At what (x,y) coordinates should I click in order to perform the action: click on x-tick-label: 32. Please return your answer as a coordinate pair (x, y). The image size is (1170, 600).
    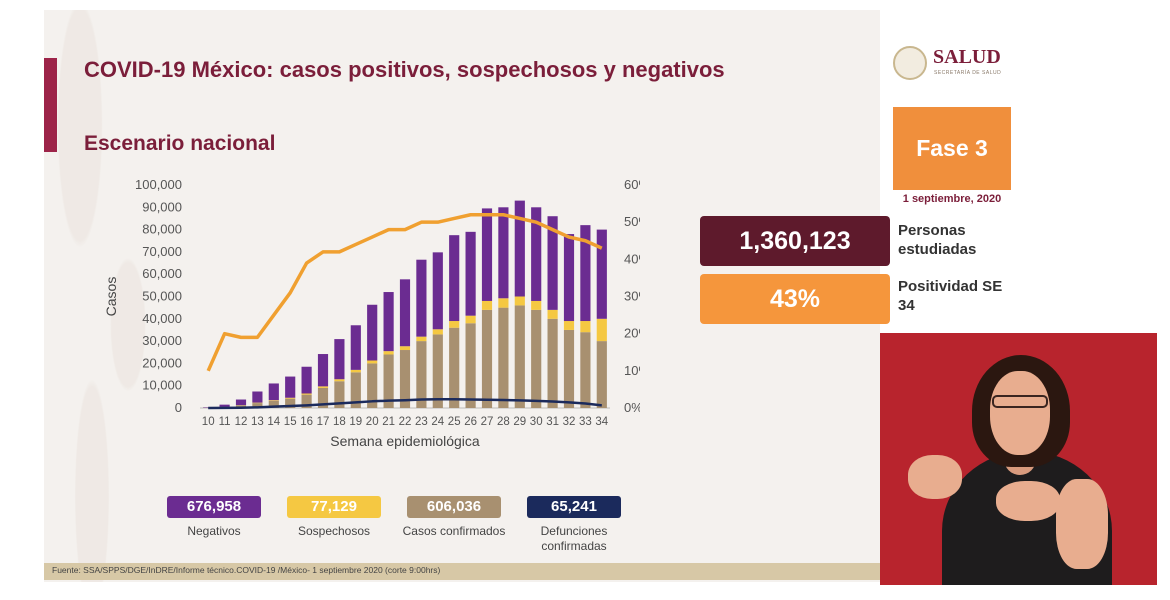
    Looking at the image, I should click on (569, 422).